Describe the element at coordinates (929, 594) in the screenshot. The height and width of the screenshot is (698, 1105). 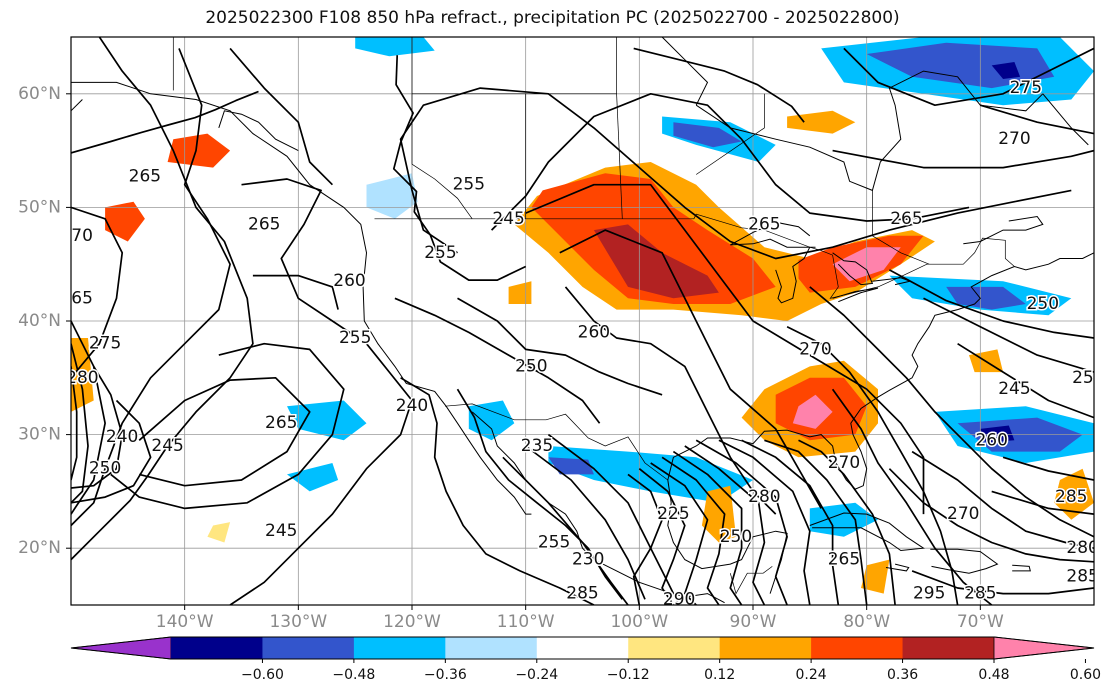
I see `contour-label: 295` at that location.